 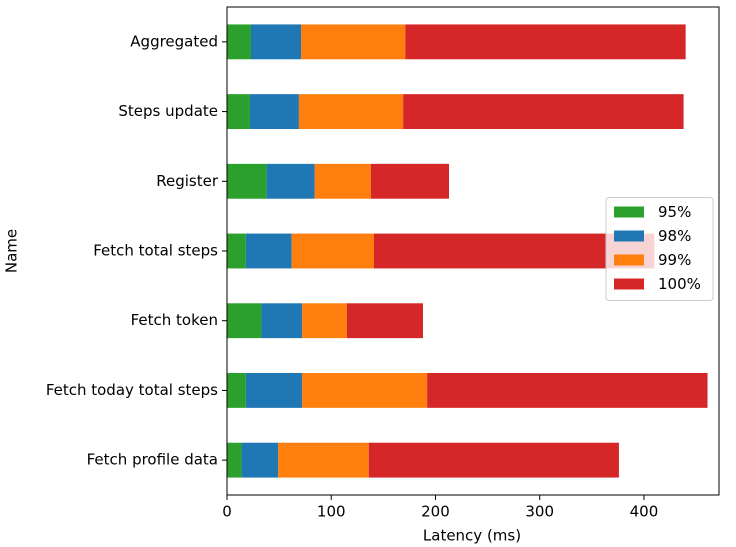 What do you see at coordinates (674, 236) in the screenshot?
I see `legend-label: 98%` at bounding box center [674, 236].